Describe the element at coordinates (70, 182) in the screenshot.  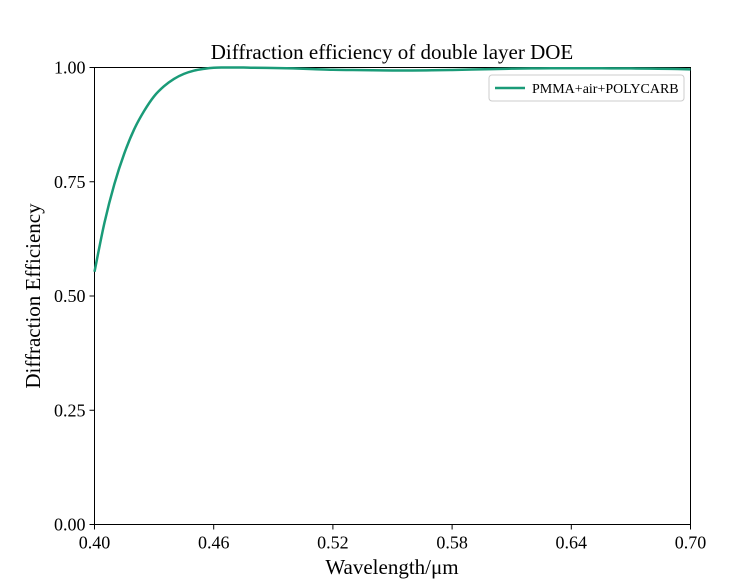
I see `y-tick-label: 0.75` at that location.